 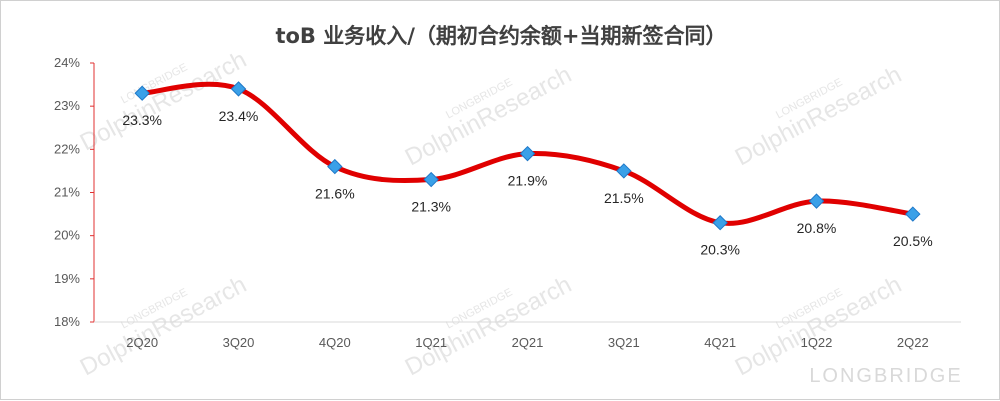 What do you see at coordinates (67, 192) in the screenshot?
I see `y-tick-label: 21%` at bounding box center [67, 192].